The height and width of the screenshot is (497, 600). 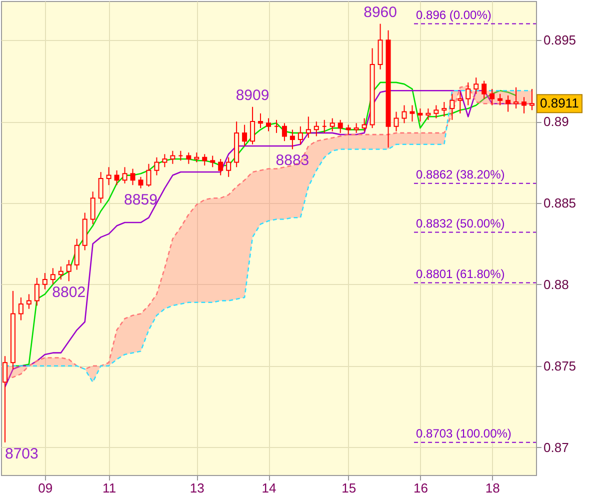 I want to click on x-tick-label: 09, so click(x=45, y=488).